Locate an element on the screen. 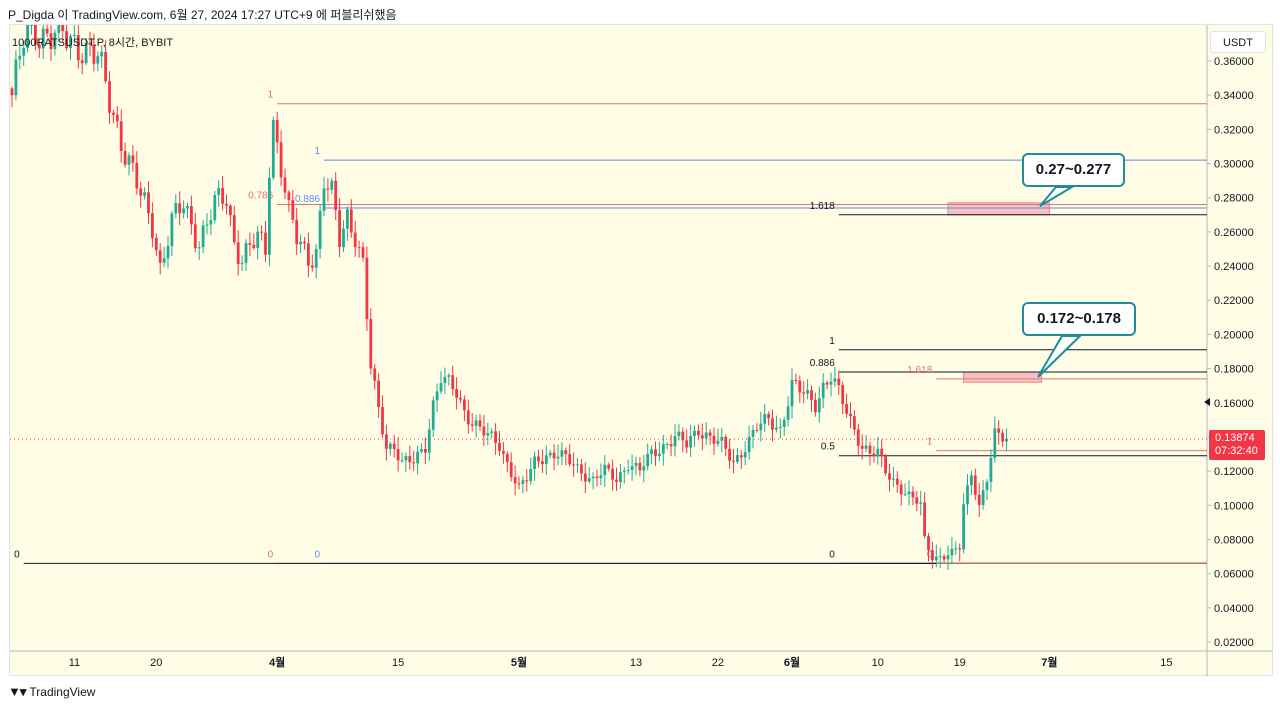 The height and width of the screenshot is (709, 1280). tradingview-logo-icon: ▼▾ is located at coordinates (17, 691).